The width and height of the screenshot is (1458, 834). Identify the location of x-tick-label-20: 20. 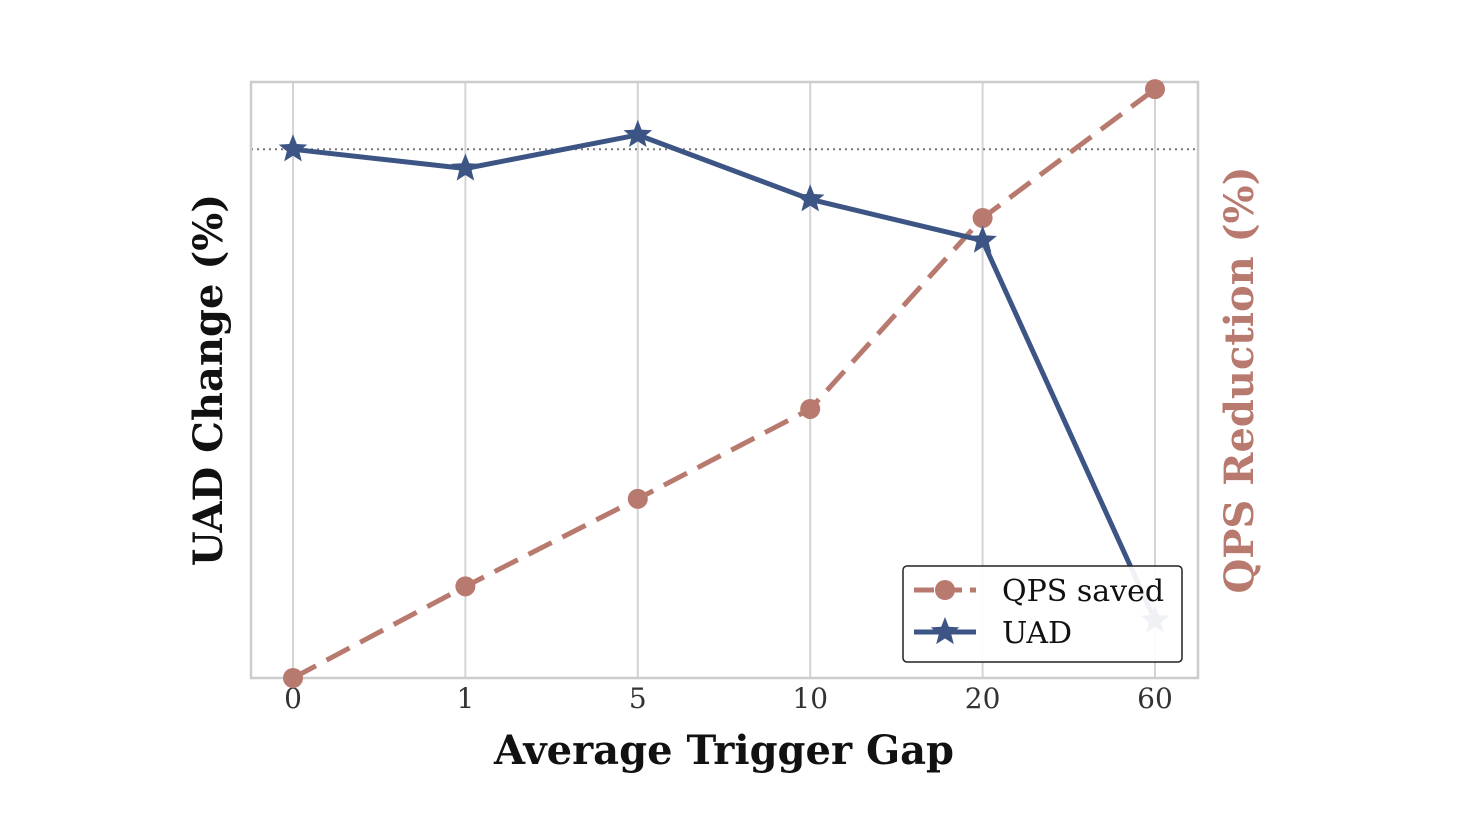
(983, 698).